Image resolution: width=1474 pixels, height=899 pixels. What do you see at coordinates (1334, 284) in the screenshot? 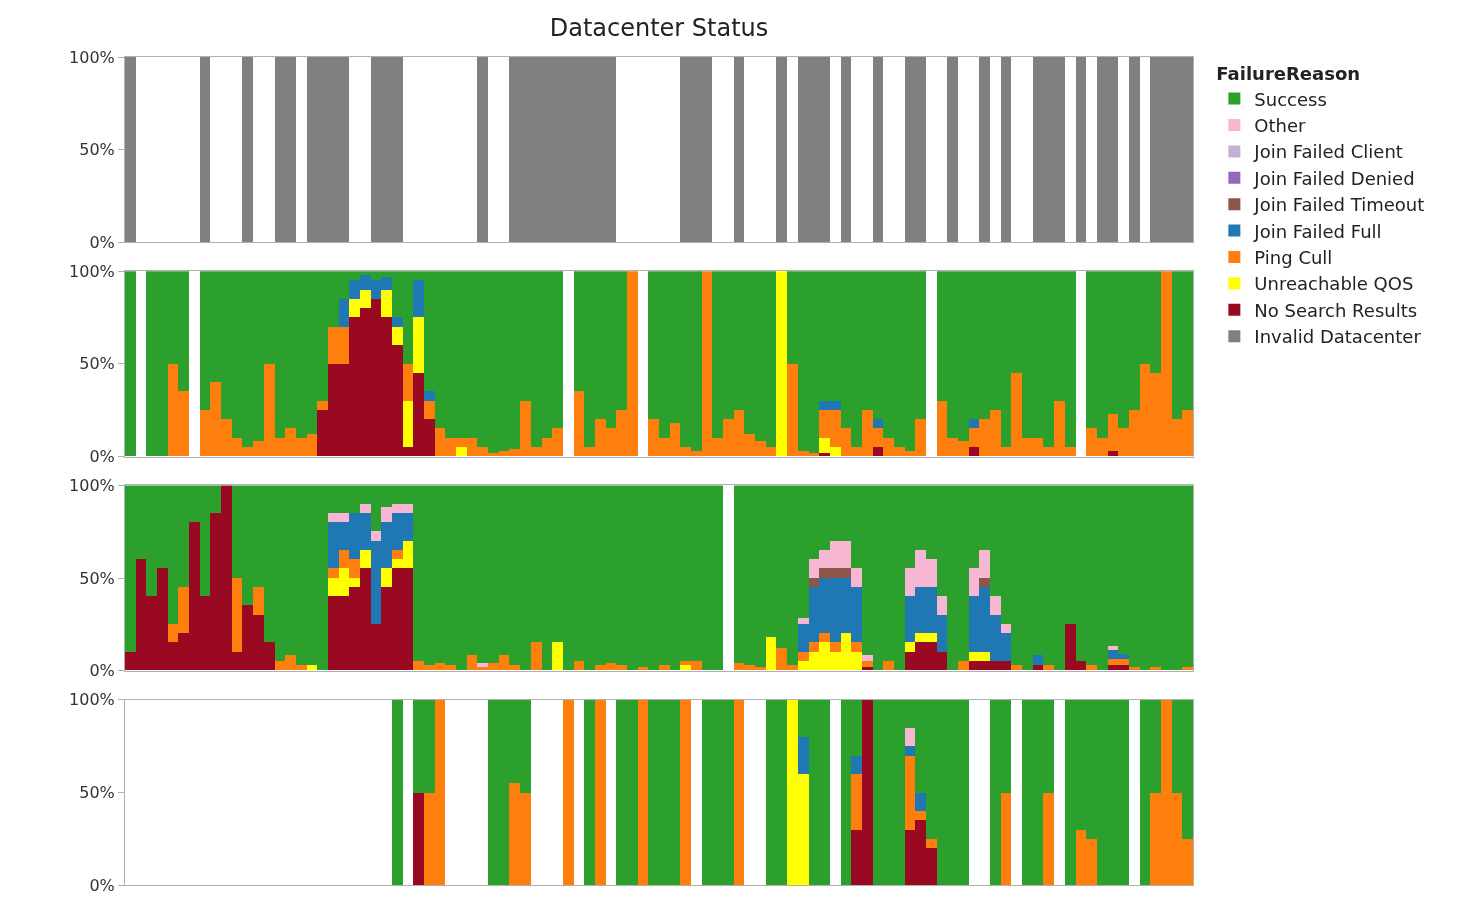
I see `legend-label: Unreachable QOS` at bounding box center [1334, 284].